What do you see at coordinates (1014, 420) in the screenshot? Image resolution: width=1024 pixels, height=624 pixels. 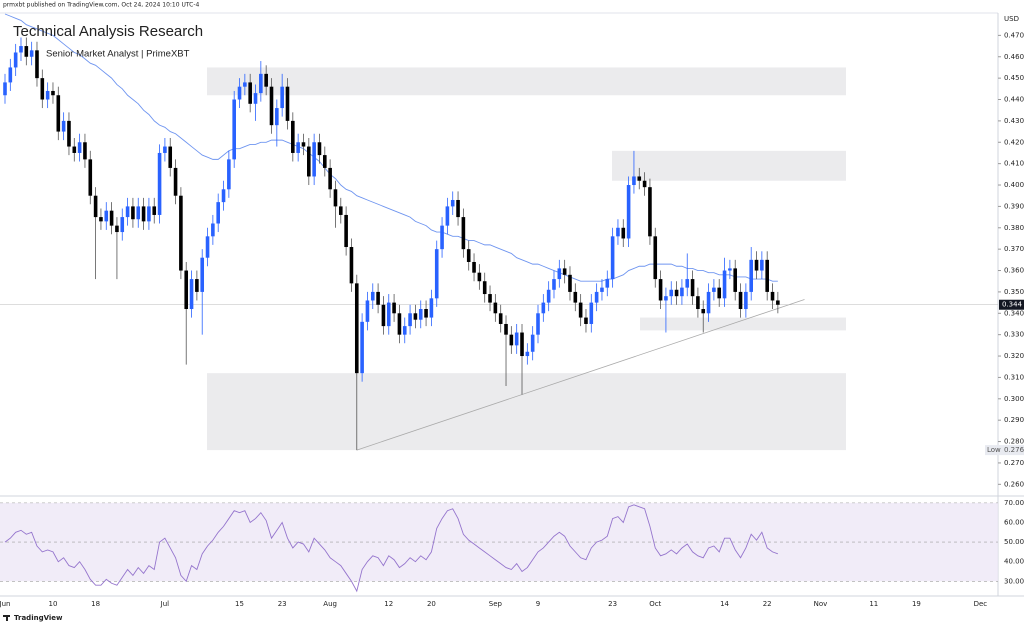 I see `y-tick-label: 0.290` at bounding box center [1014, 420].